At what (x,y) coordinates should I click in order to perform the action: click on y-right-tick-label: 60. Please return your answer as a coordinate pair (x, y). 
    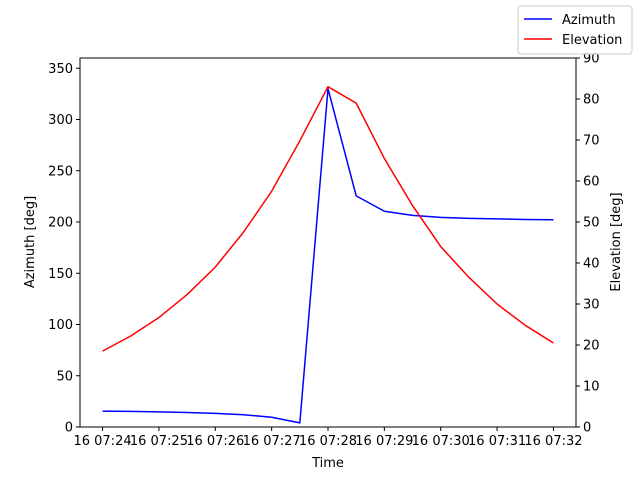
    Looking at the image, I should click on (591, 182).